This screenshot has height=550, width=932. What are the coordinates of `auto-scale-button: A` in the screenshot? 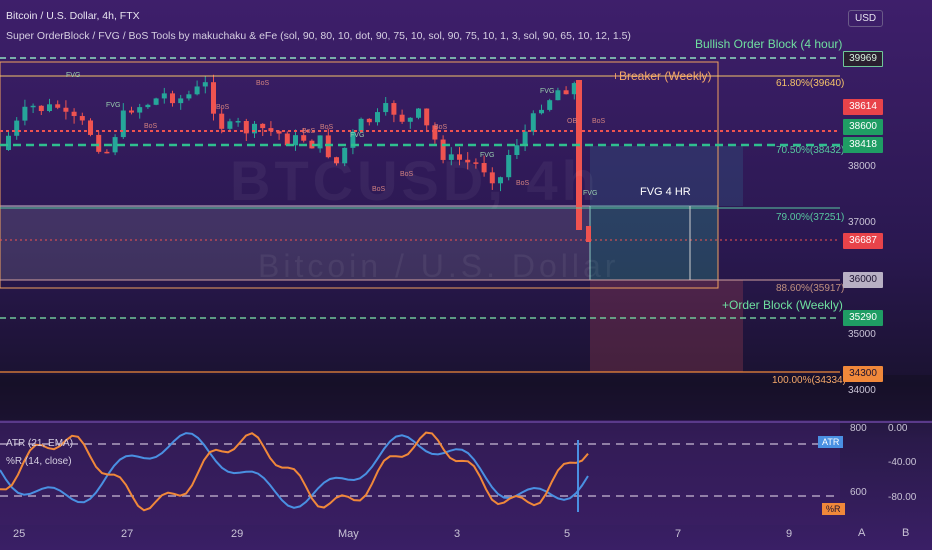 It's located at (862, 533).